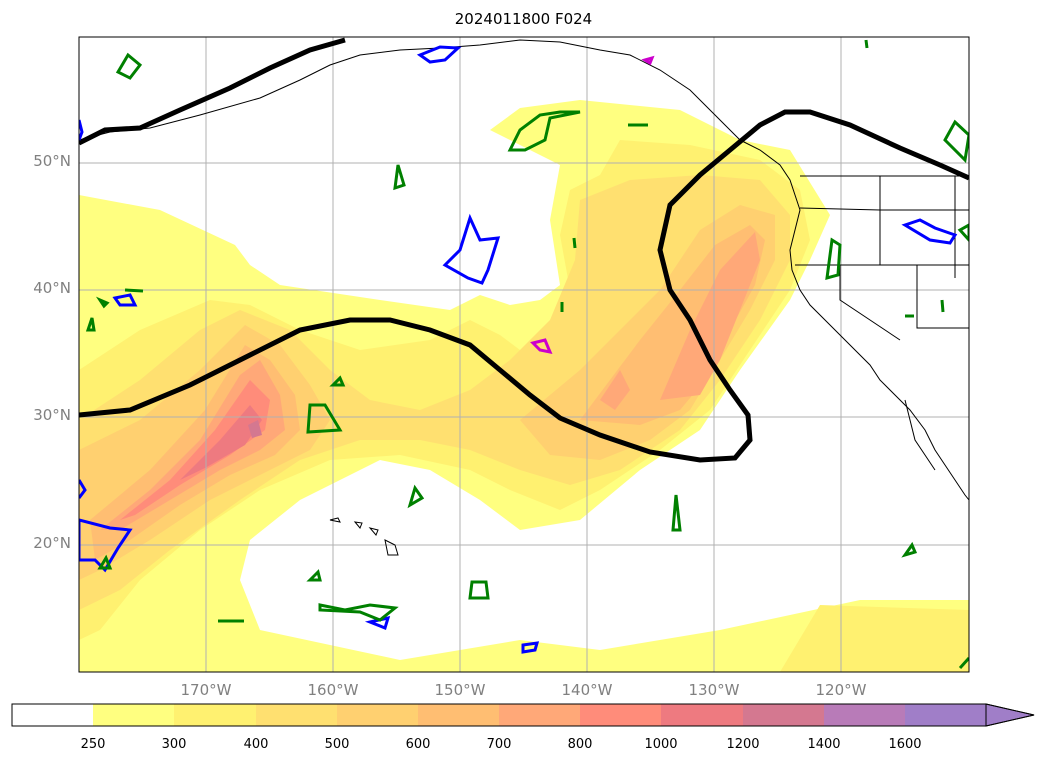 Image resolution: width=1047 pixels, height=765 pixels. Describe the element at coordinates (905, 744) in the screenshot. I see `colorbar-tick-1600: 1600` at that location.